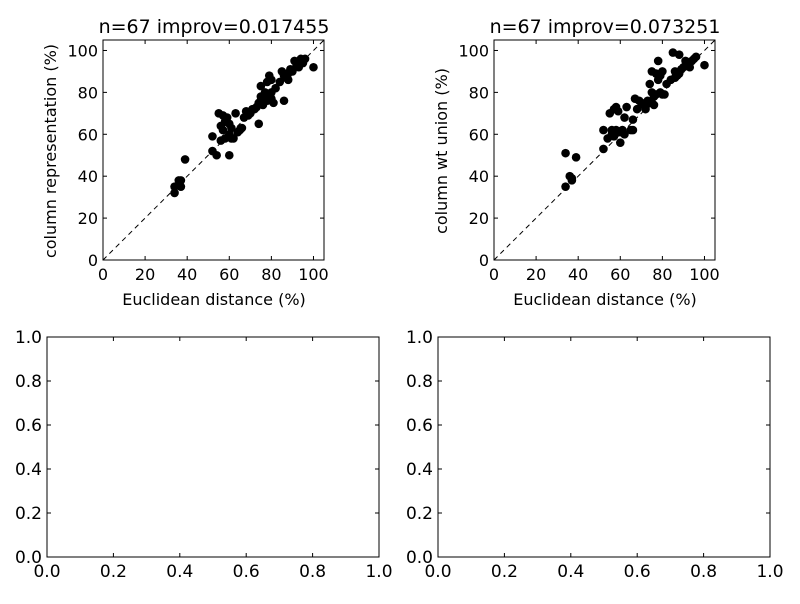 This screenshot has height=604, width=800. What do you see at coordinates (637, 572) in the screenshot?
I see `x-tick-label: 0.6` at bounding box center [637, 572].